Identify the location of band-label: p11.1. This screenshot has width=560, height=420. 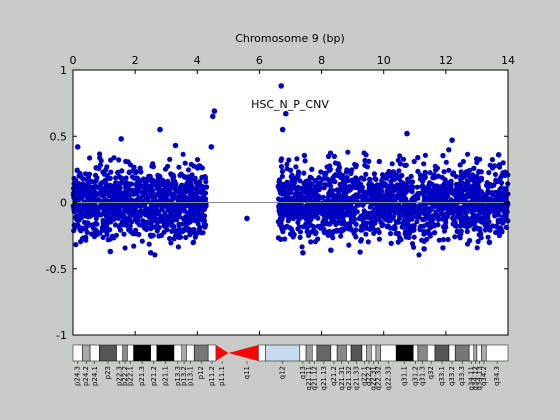
(222, 376).